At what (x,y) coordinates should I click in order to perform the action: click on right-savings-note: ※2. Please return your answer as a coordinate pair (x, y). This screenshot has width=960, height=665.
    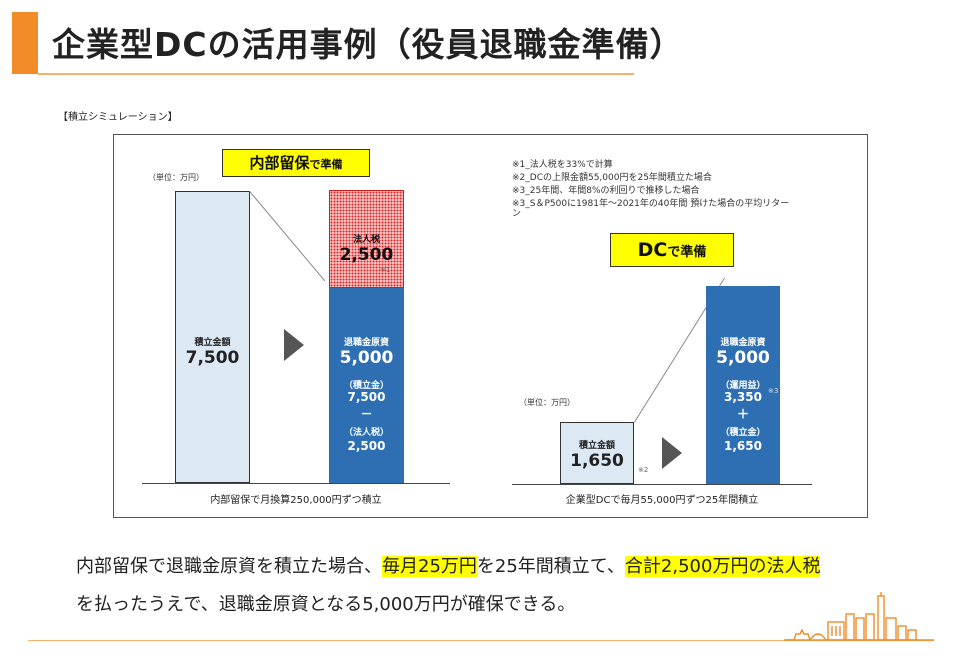
    Looking at the image, I should click on (643, 470).